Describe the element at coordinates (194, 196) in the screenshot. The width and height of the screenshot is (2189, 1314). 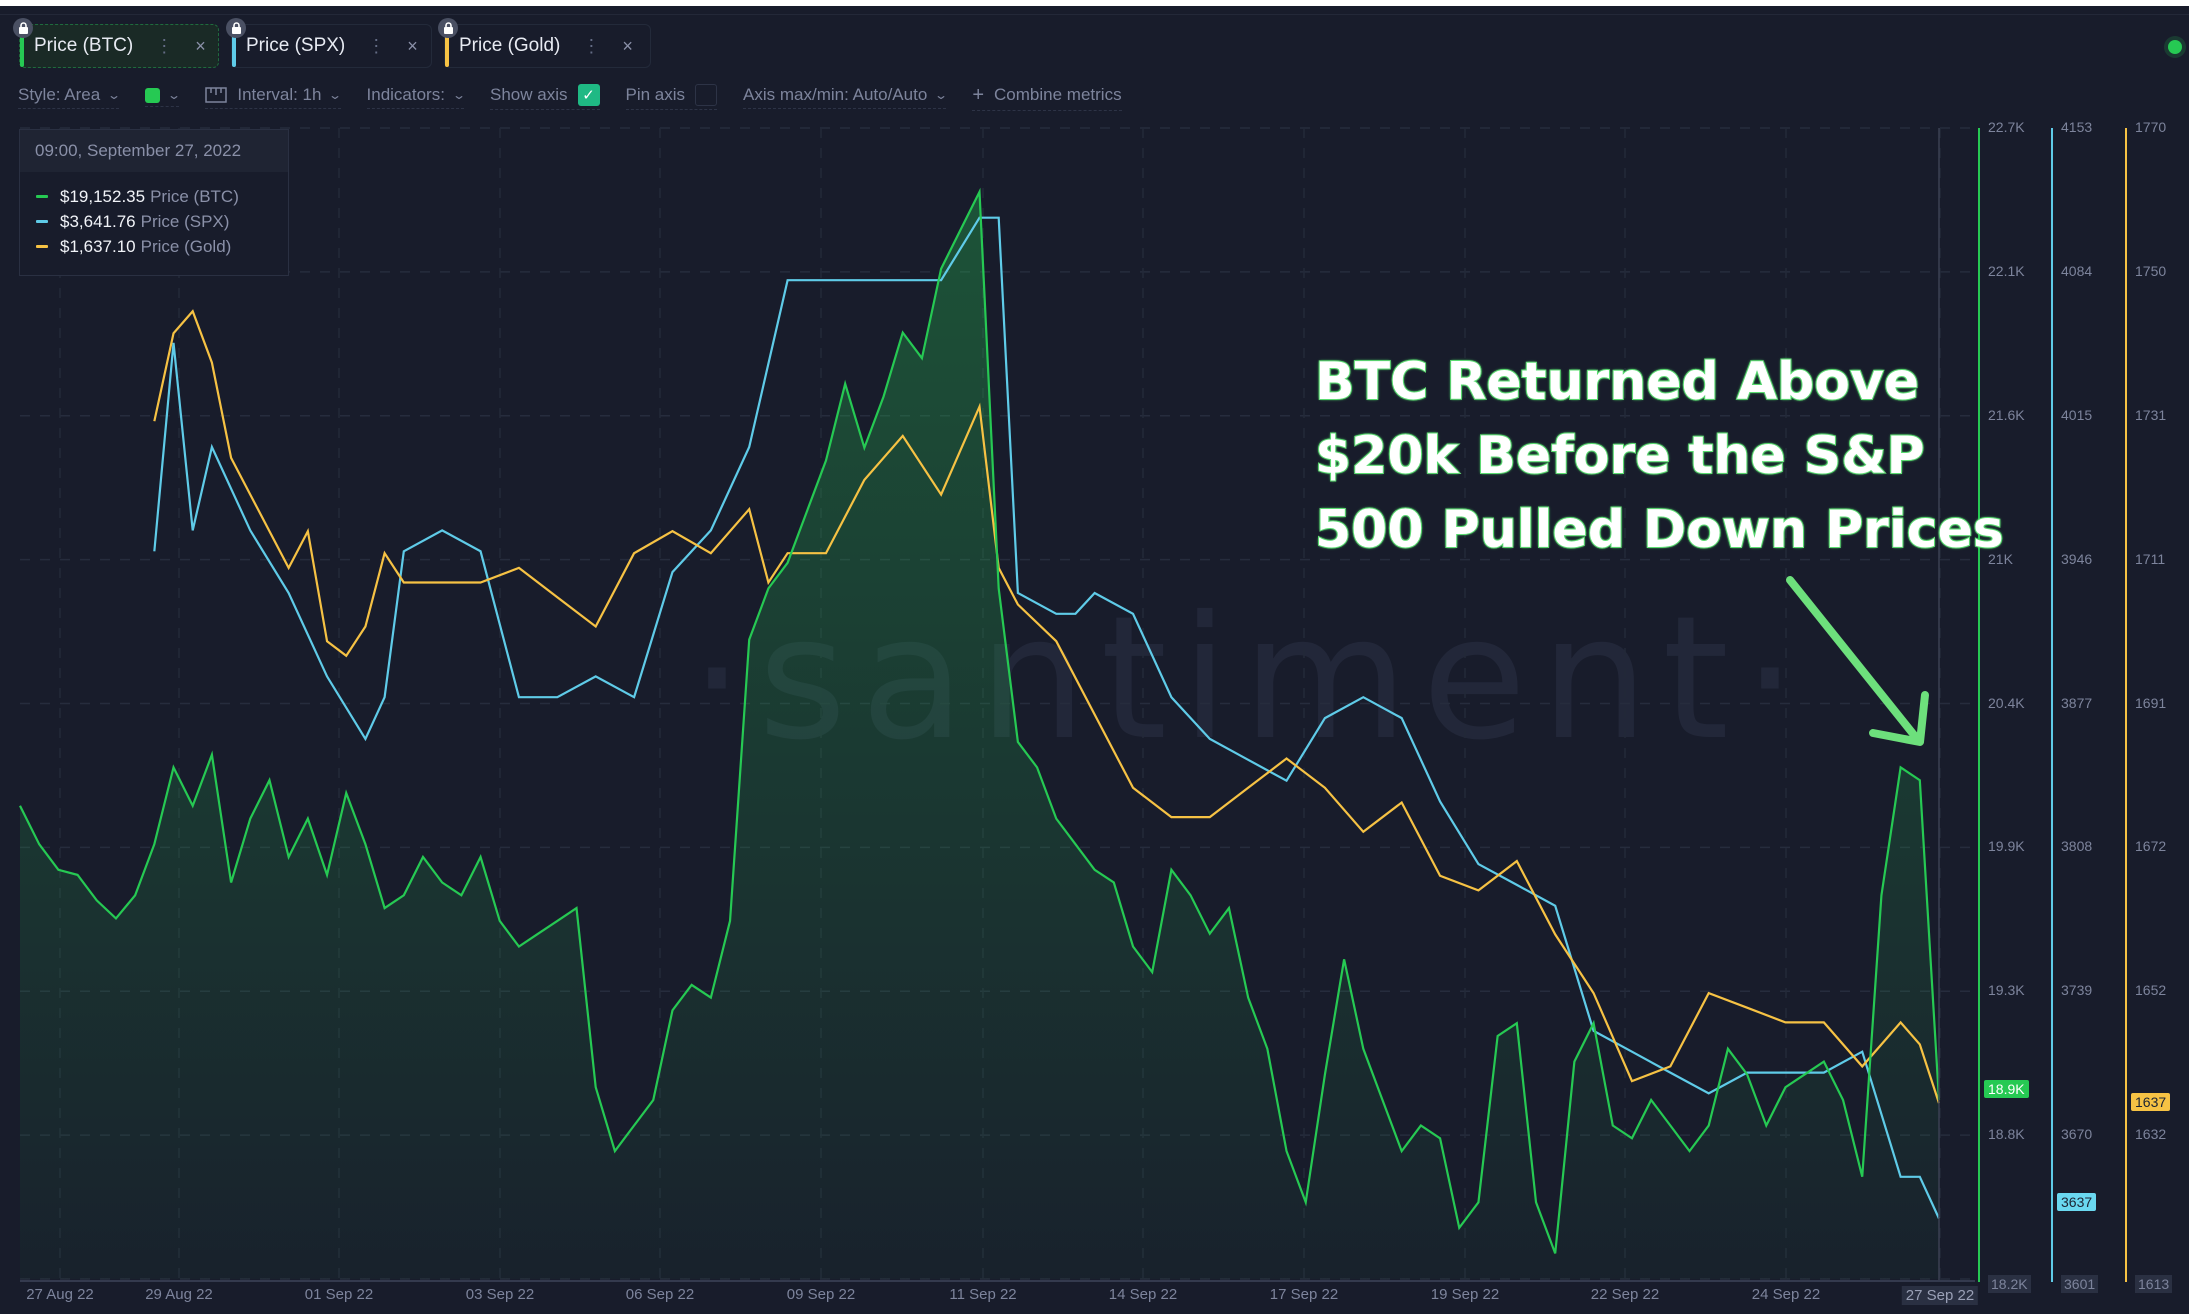
I see `tooltip-series-name: Price (BTC)` at that location.